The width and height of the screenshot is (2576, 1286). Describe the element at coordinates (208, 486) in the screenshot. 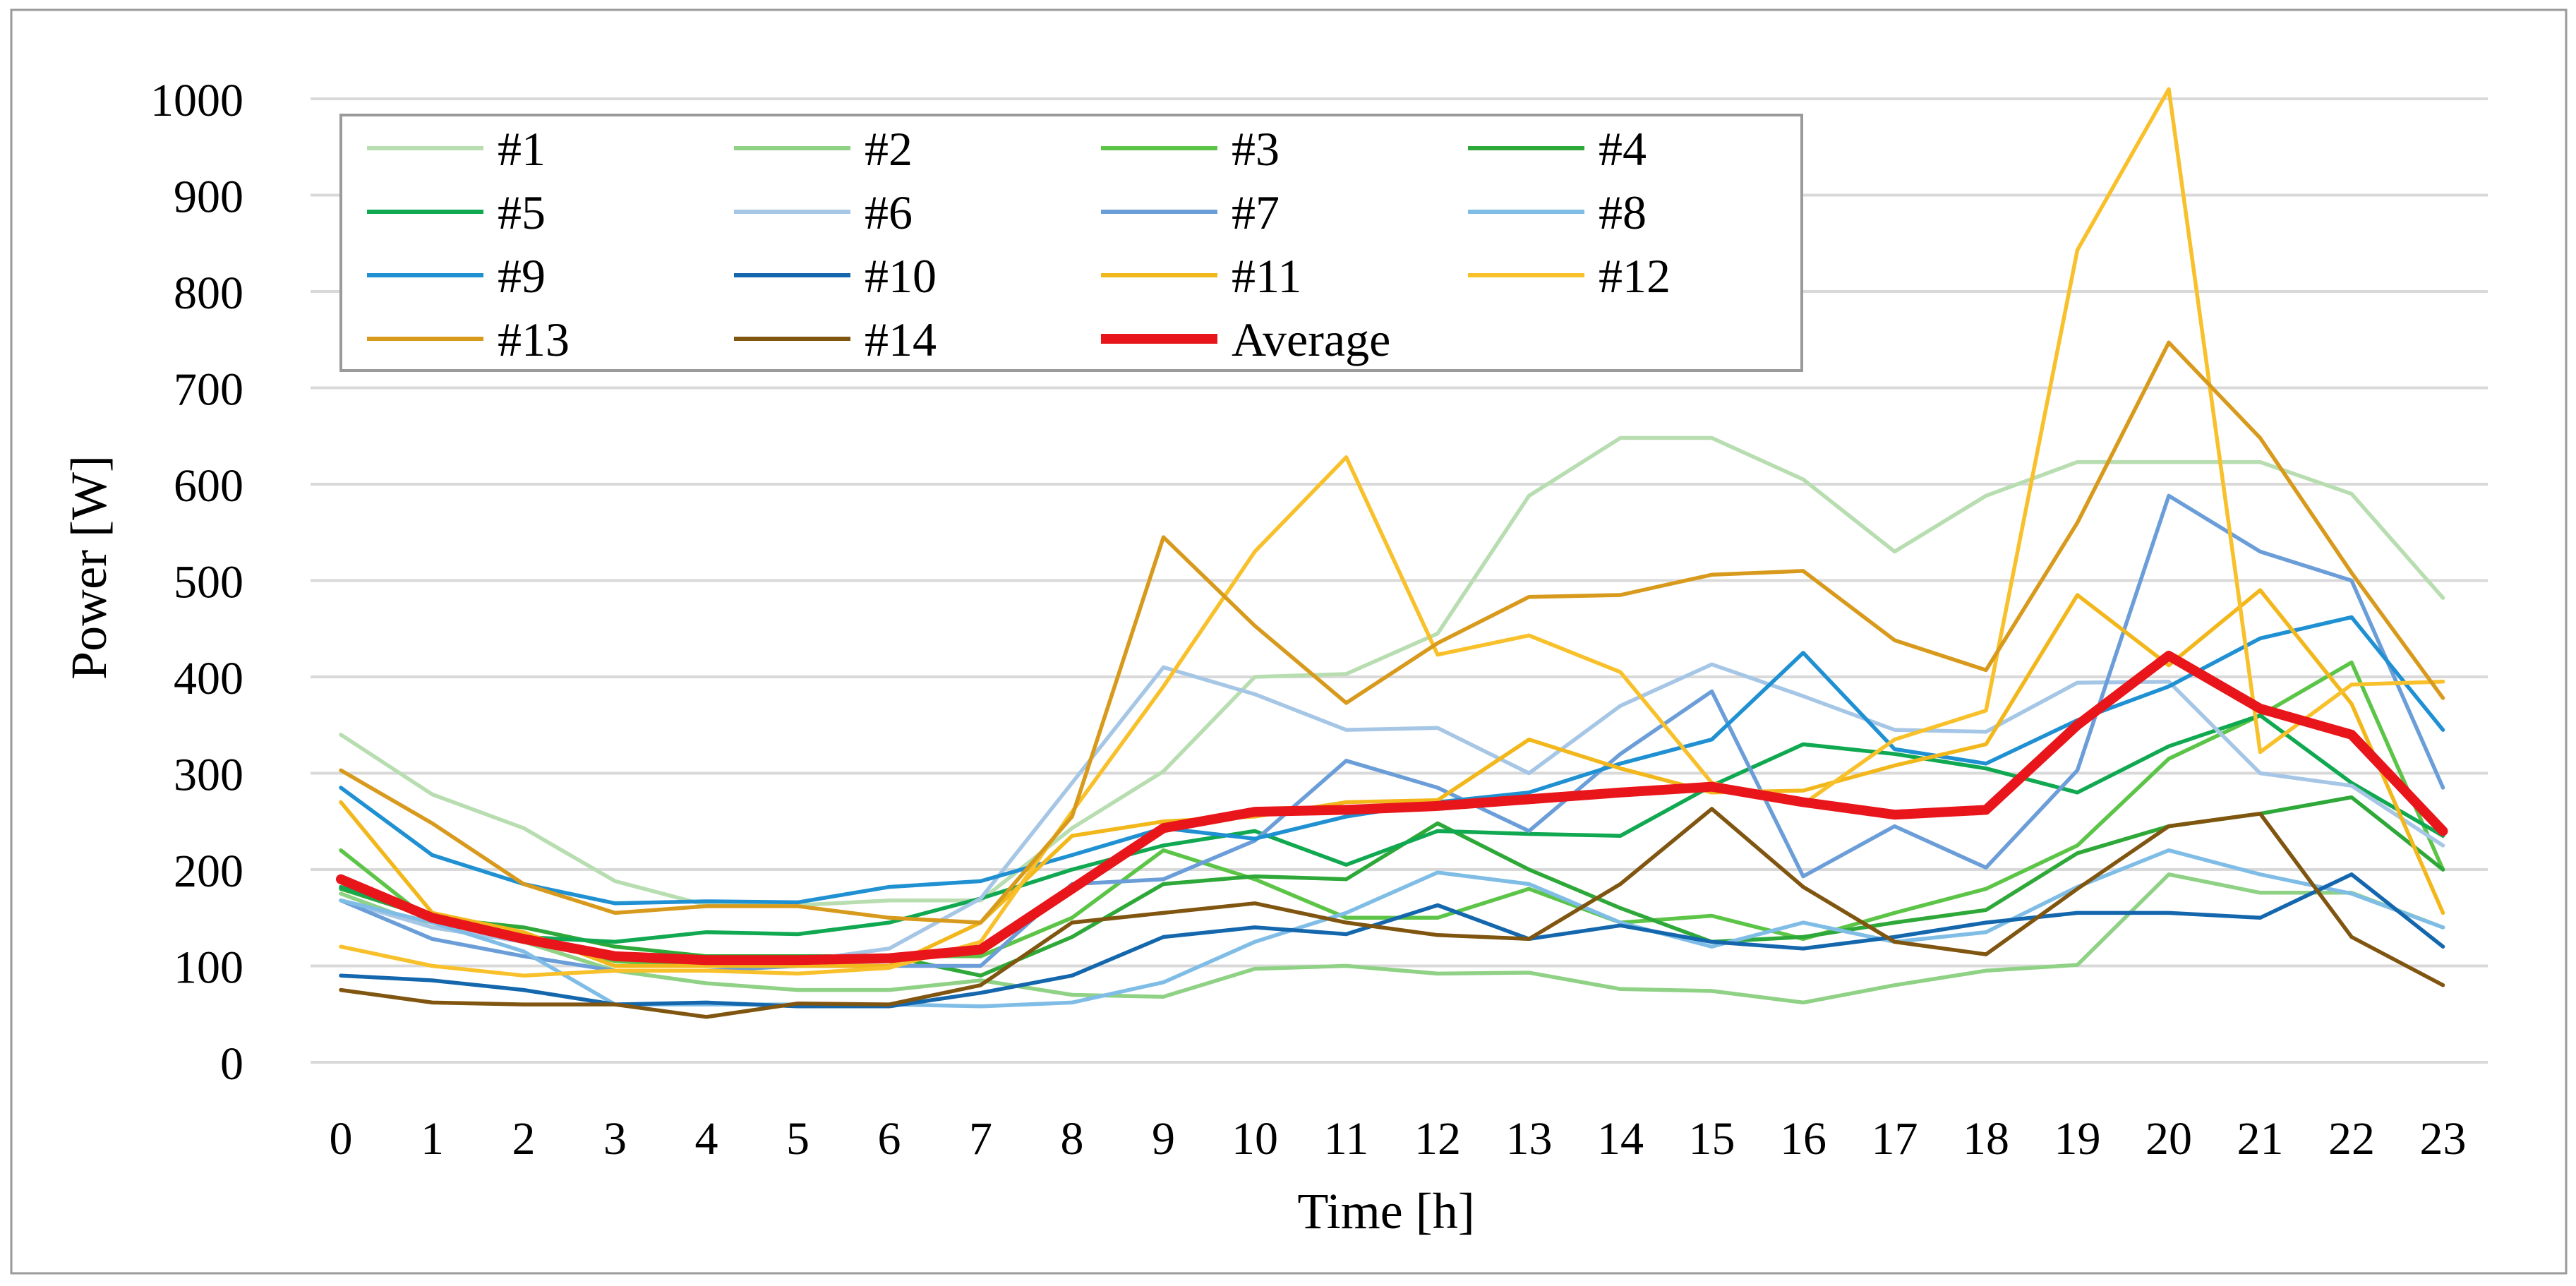

I see `y-tick-label: 600` at that location.